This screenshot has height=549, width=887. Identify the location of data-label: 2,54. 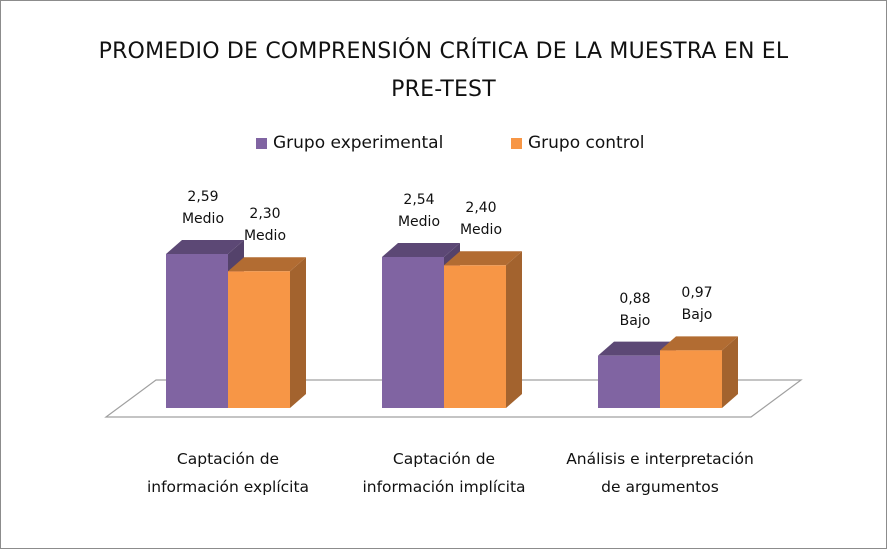
(419, 199).